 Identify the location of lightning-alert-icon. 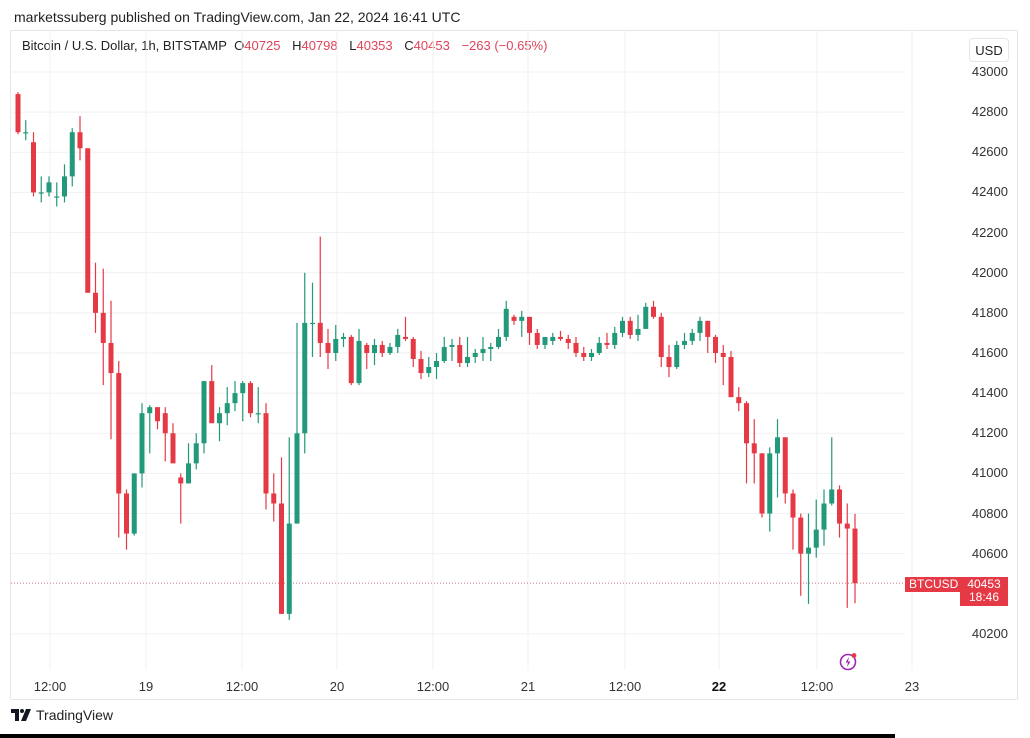
(848, 661).